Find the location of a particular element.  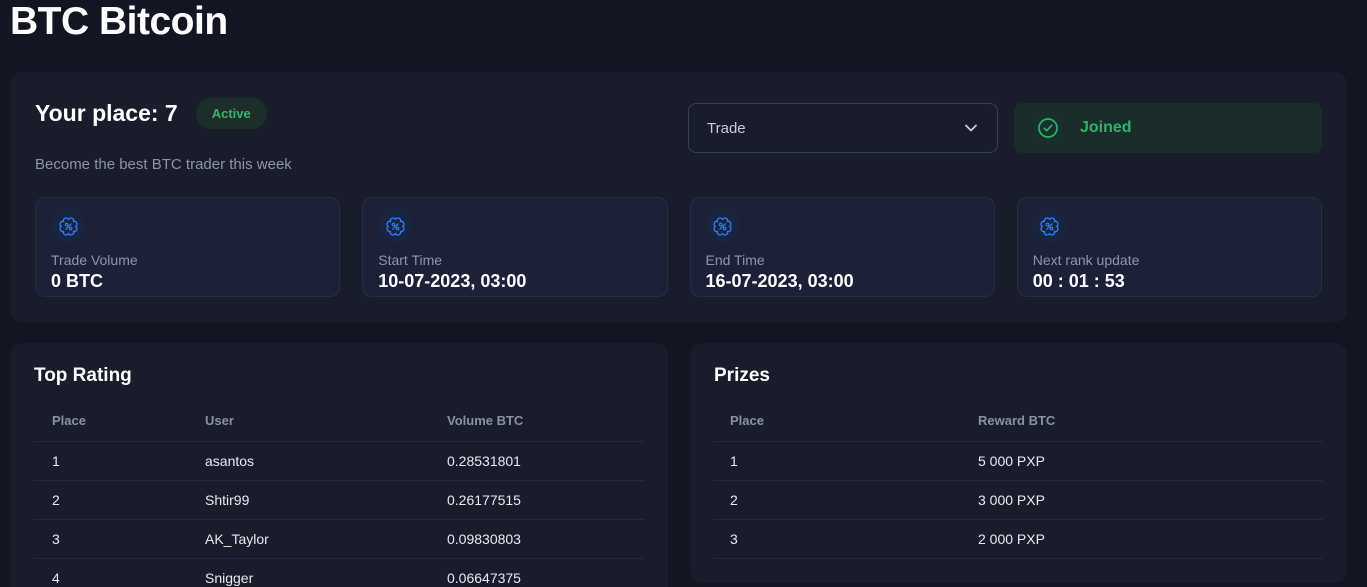

table-cell: asantos is located at coordinates (230, 461).